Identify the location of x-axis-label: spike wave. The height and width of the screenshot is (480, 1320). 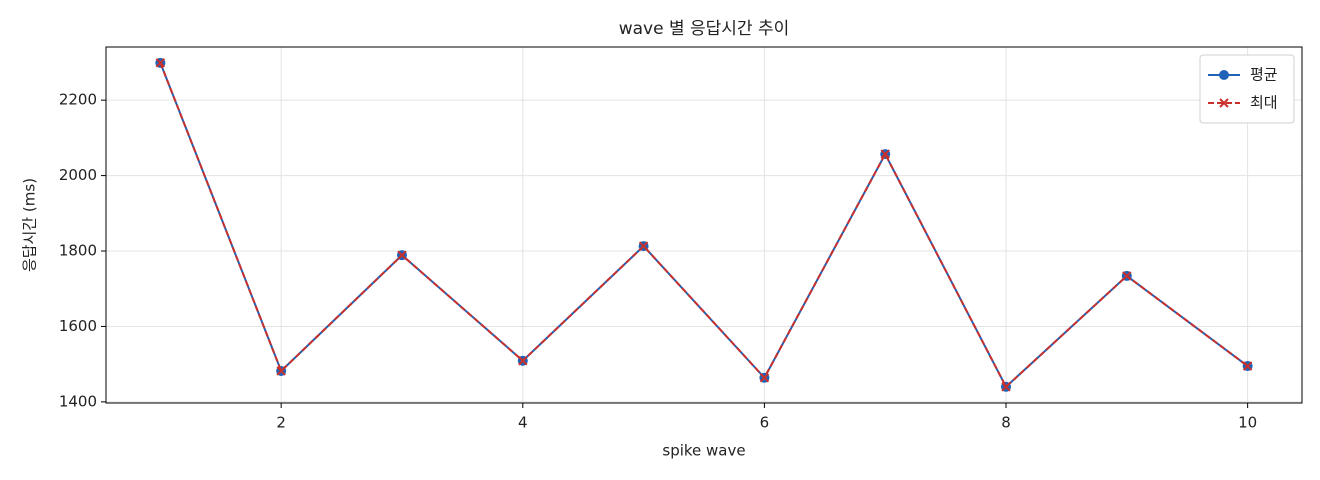
(703, 451).